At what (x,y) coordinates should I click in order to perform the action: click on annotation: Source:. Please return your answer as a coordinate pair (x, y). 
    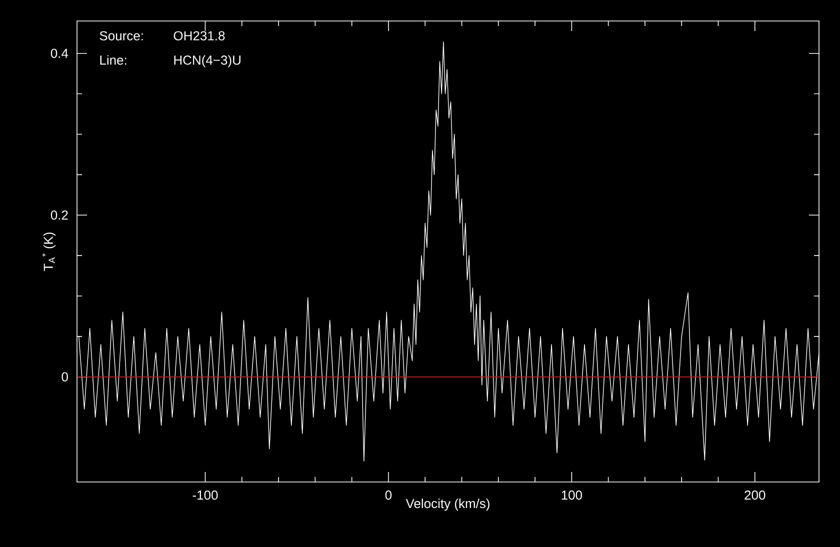
    Looking at the image, I should click on (121, 35).